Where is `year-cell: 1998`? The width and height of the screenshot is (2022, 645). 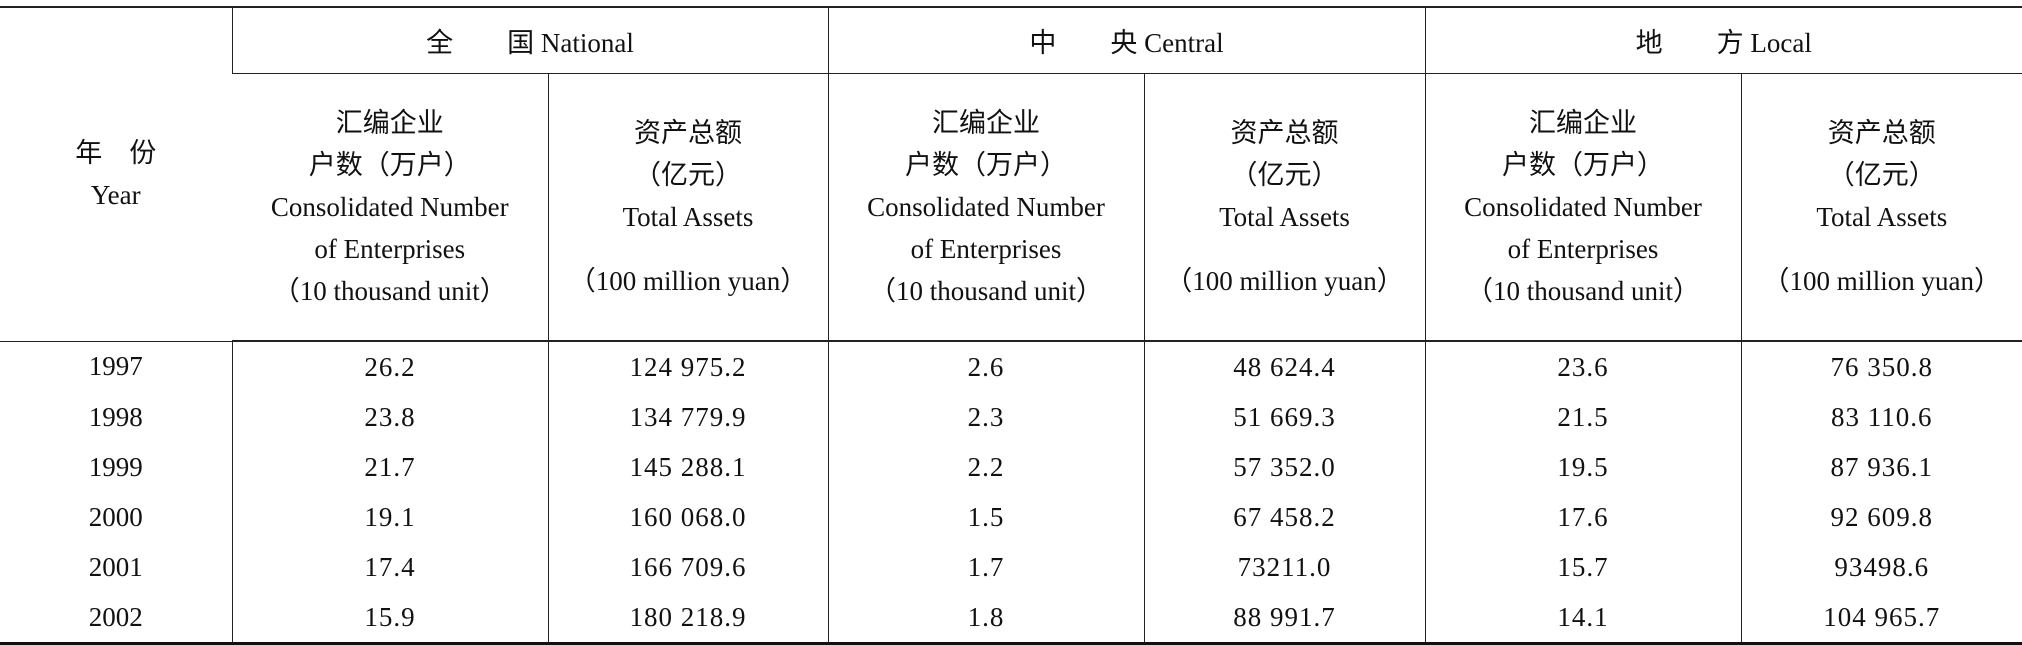
year-cell: 1998 is located at coordinates (115, 416).